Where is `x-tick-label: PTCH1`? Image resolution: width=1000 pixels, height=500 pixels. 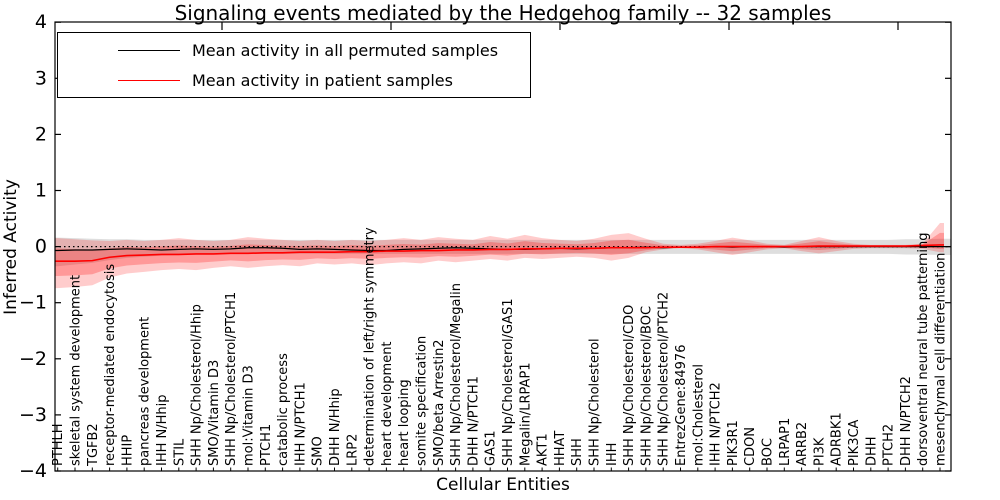 x-tick-label: PTCH1 is located at coordinates (266, 445).